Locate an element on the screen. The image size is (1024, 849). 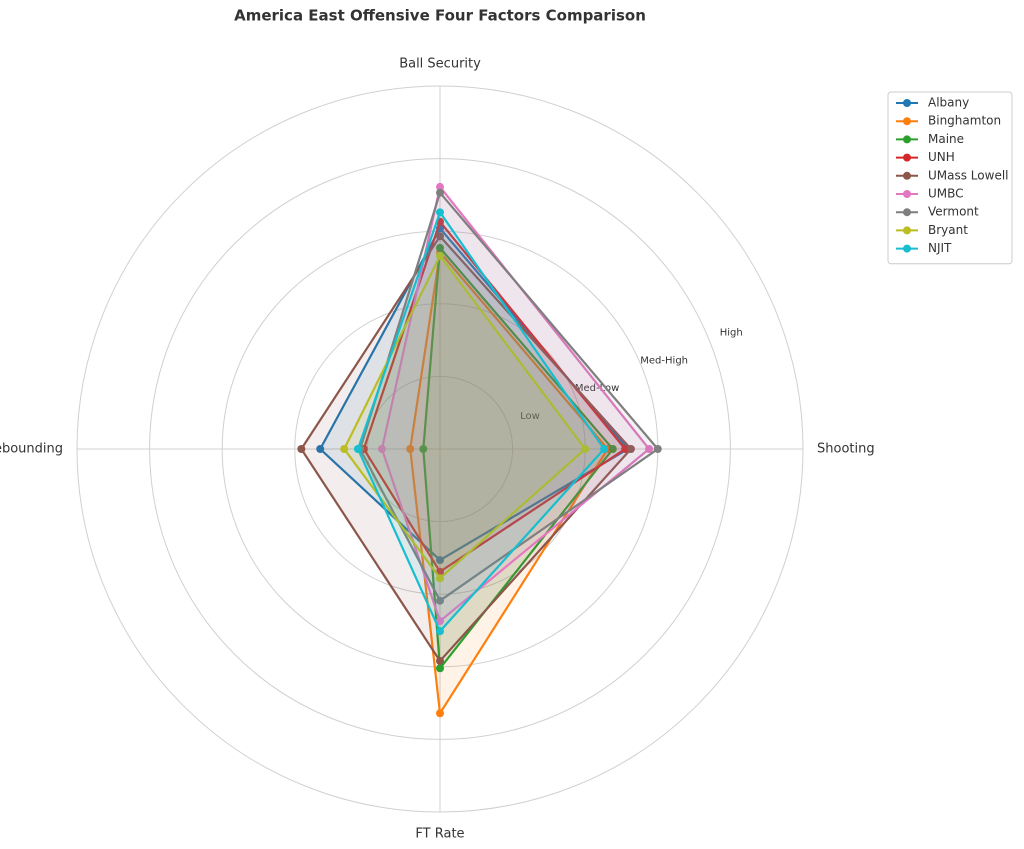
axis-label: FT Rate is located at coordinates (439, 834).